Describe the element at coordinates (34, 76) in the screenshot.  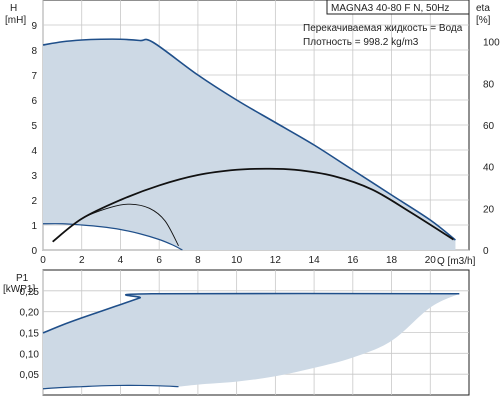
I see `y-tick-label: 7` at that location.